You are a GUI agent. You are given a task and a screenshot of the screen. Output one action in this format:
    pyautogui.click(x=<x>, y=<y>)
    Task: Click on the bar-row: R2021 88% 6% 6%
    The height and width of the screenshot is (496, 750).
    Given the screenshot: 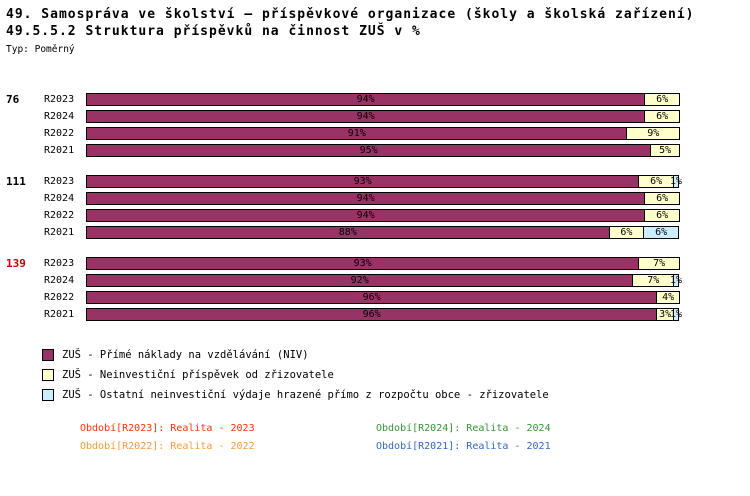 What is the action you would take?
    pyautogui.click(x=378, y=232)
    